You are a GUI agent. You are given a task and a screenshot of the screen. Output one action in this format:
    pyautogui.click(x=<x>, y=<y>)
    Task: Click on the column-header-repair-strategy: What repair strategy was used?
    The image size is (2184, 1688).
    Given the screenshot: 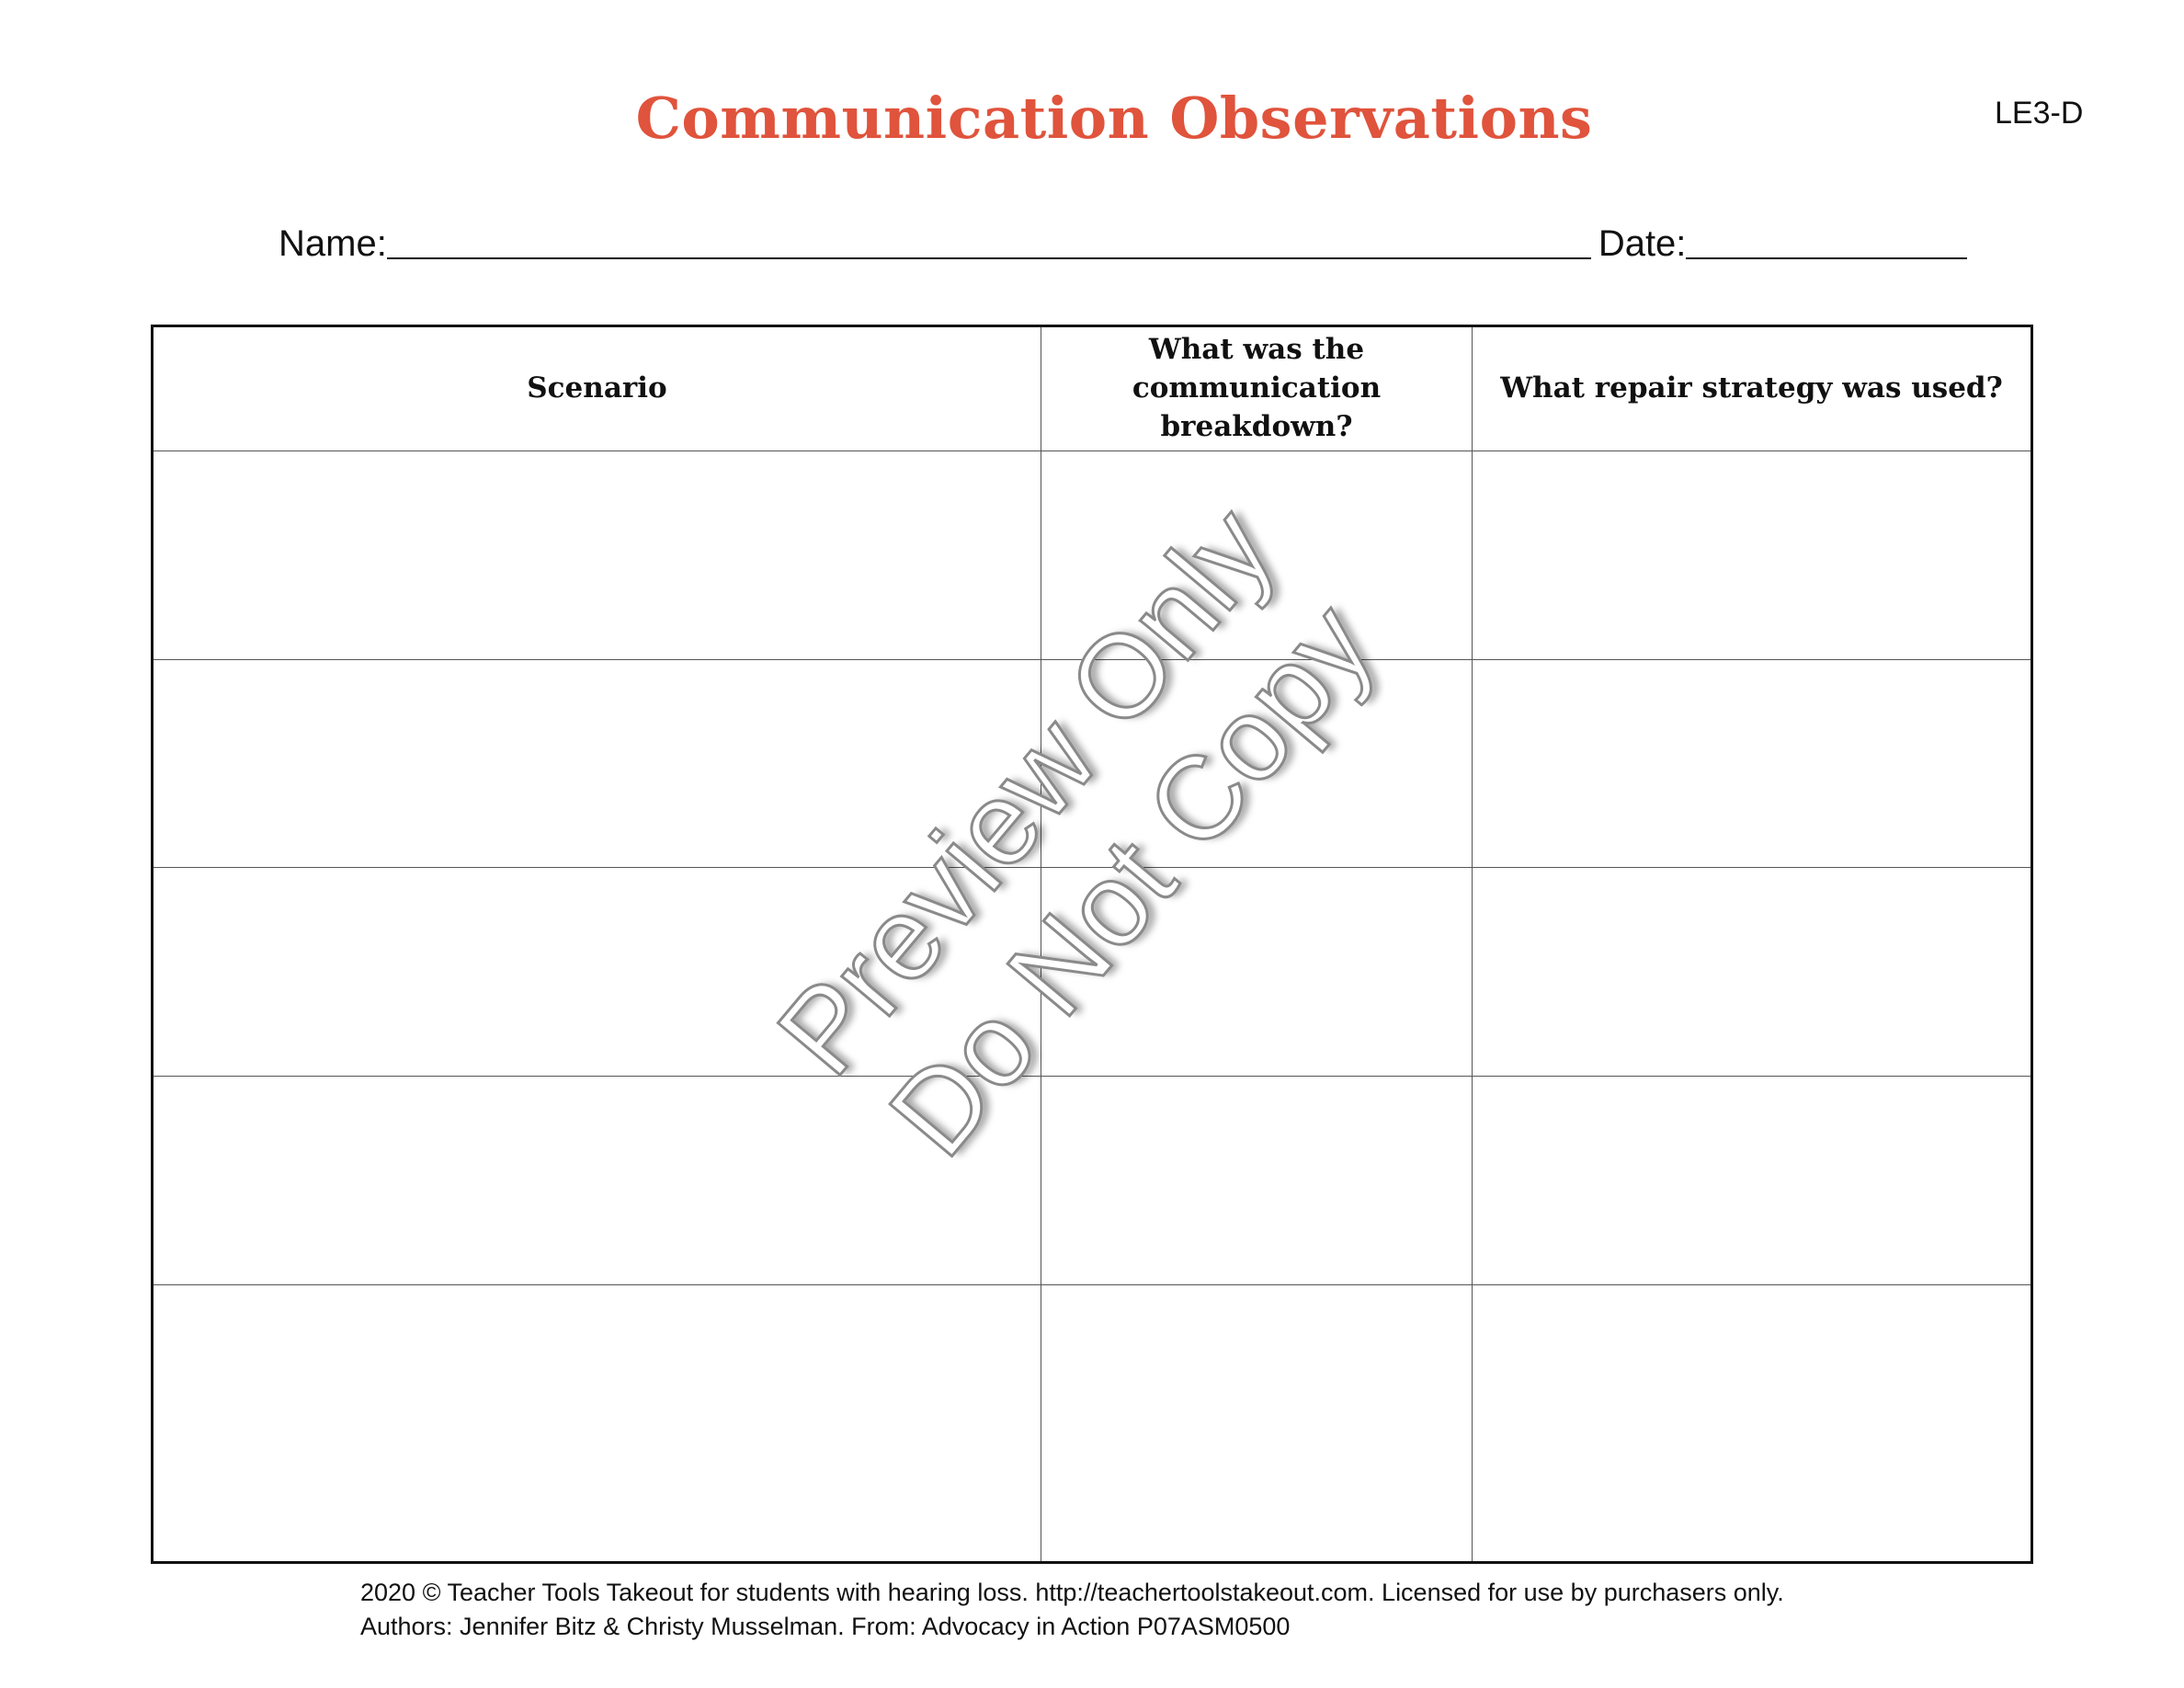 What is the action you would take?
    pyautogui.click(x=1752, y=388)
    